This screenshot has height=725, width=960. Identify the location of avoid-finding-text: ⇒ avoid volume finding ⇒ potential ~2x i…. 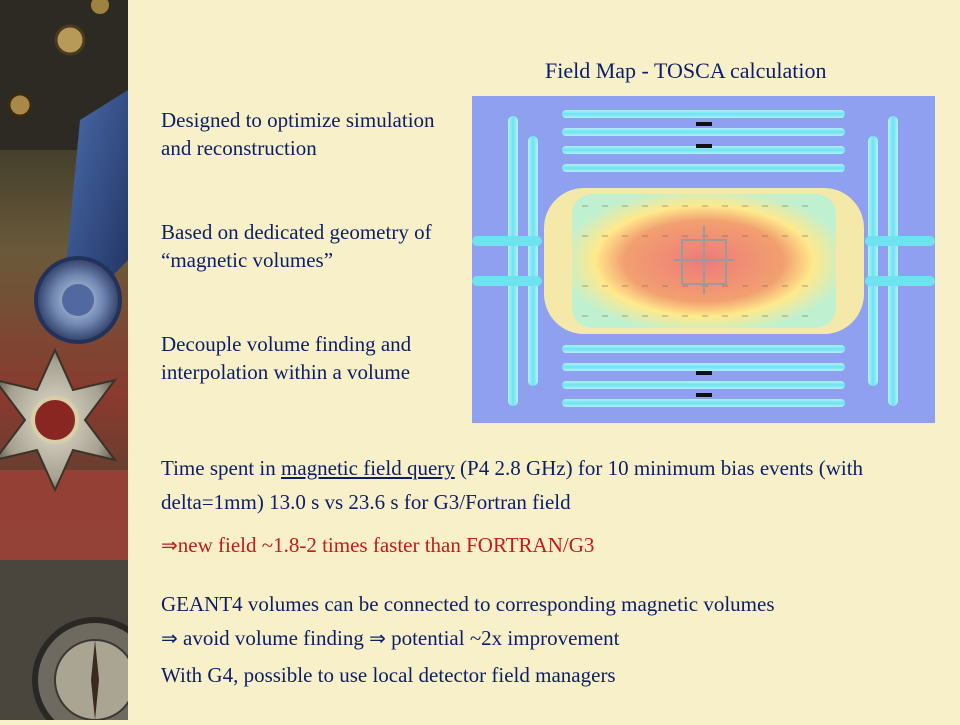
(390, 638).